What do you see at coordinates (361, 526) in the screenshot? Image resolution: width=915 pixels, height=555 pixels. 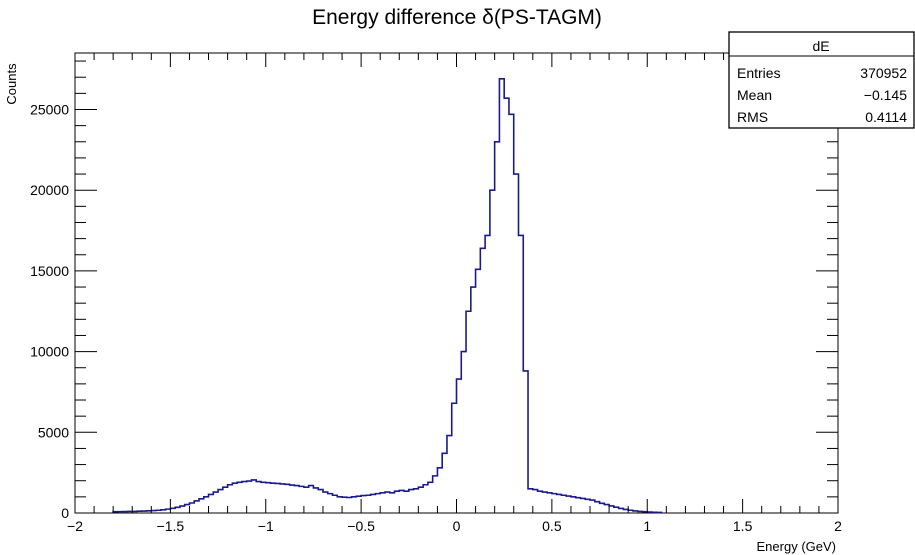 I see `x-tick-label: −0.5` at bounding box center [361, 526].